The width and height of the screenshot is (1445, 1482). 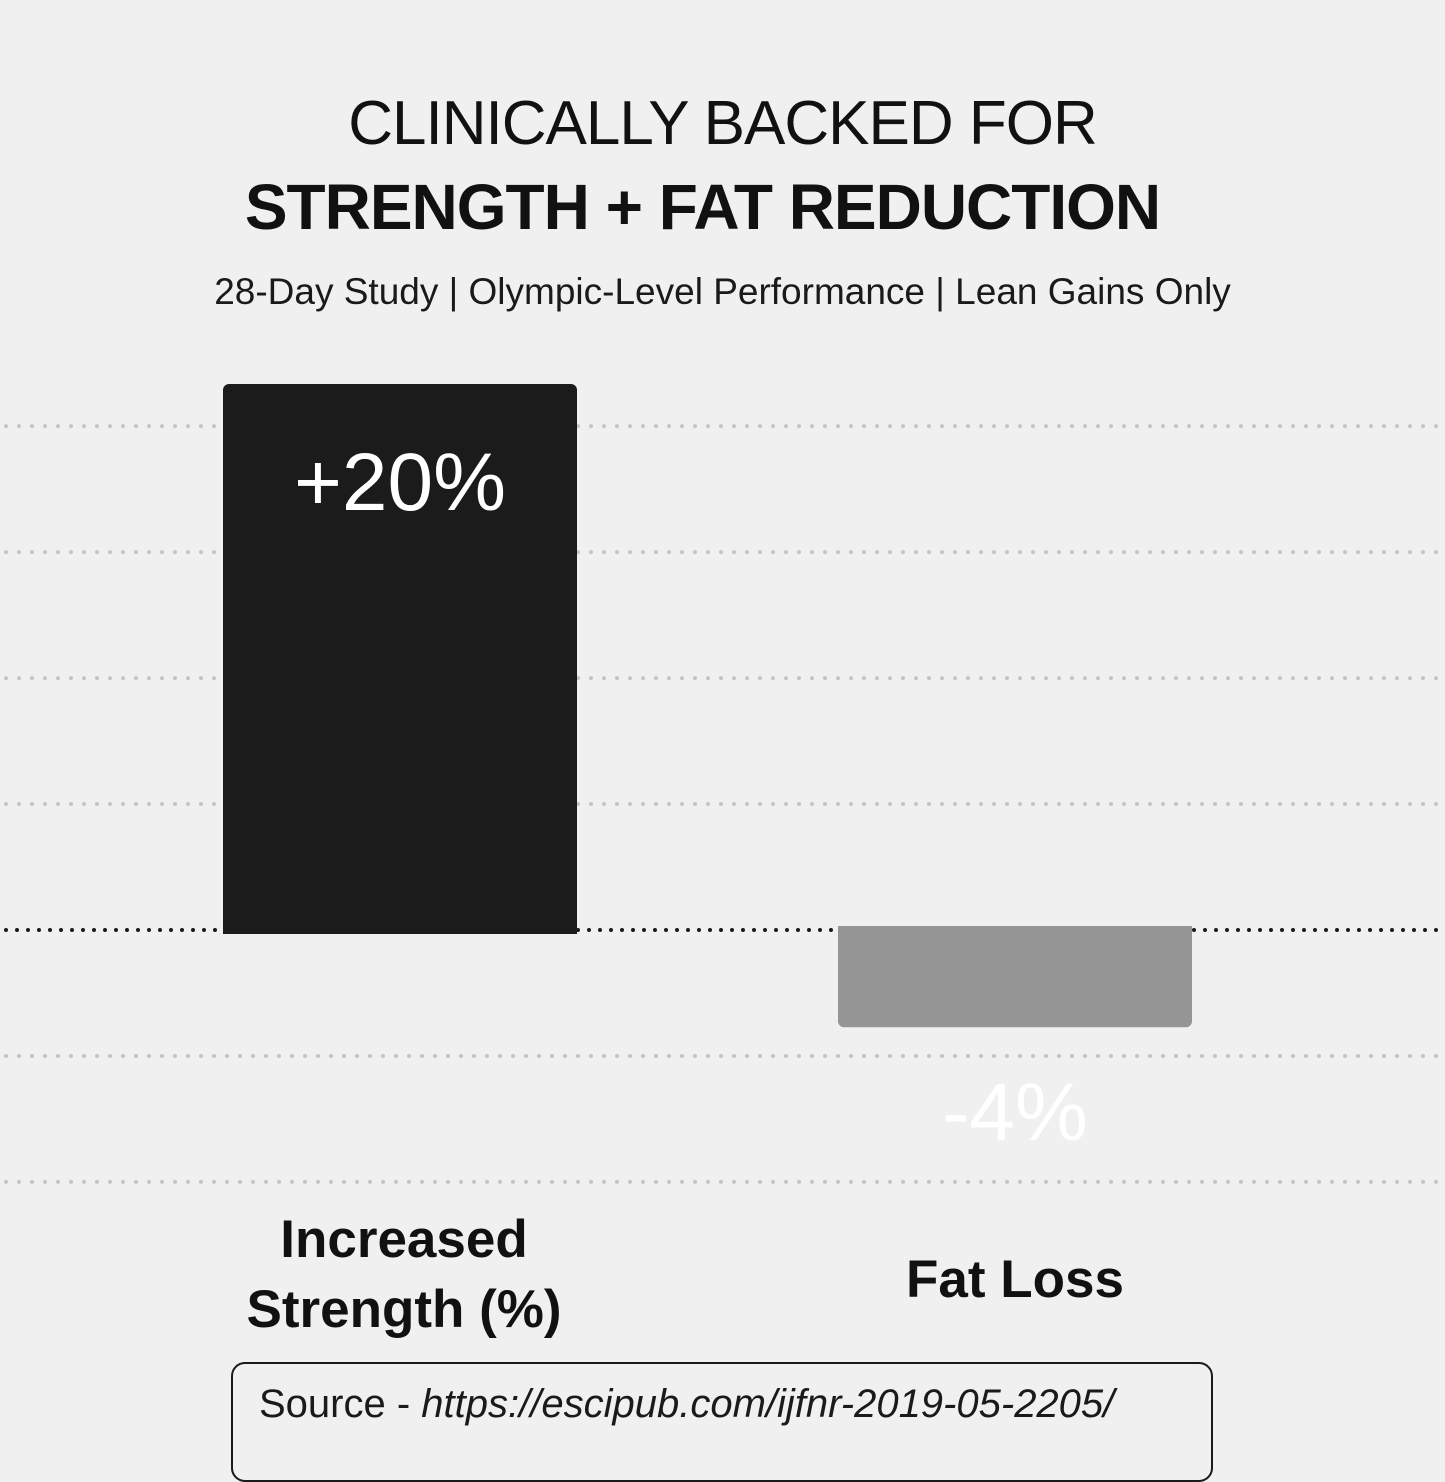 I want to click on data-label: +20%, so click(x=400, y=482).